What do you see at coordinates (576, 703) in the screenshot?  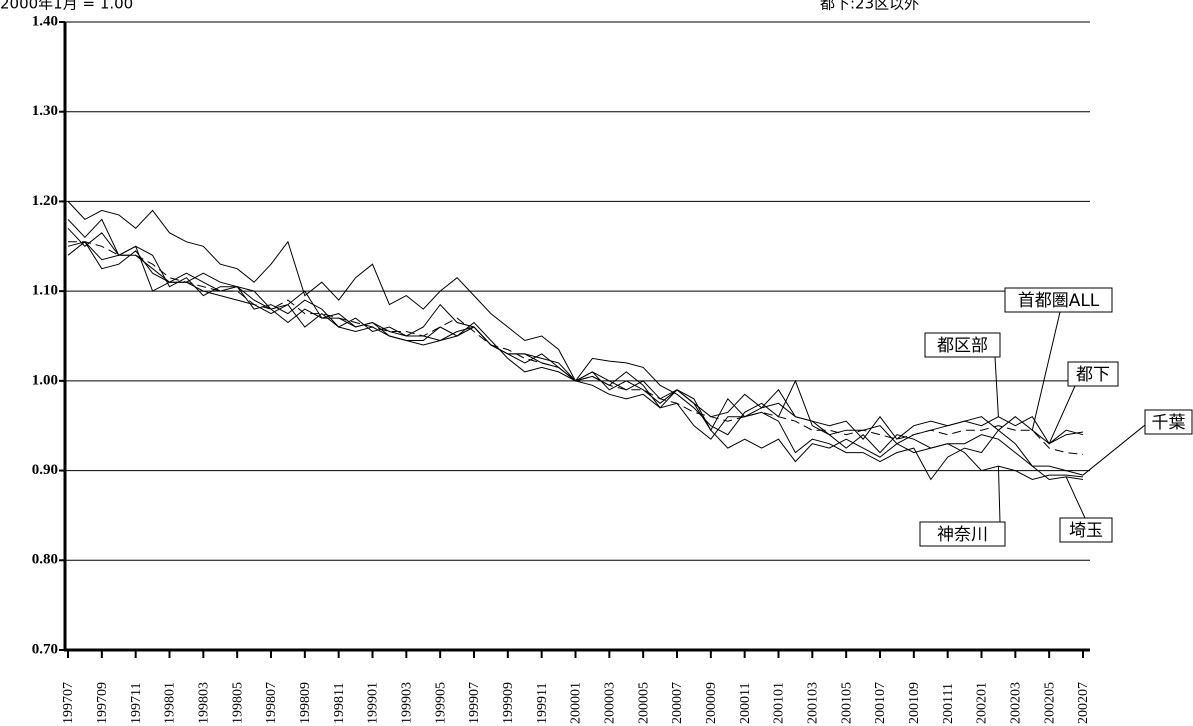 I see `x-tick-label: 200001` at bounding box center [576, 703].